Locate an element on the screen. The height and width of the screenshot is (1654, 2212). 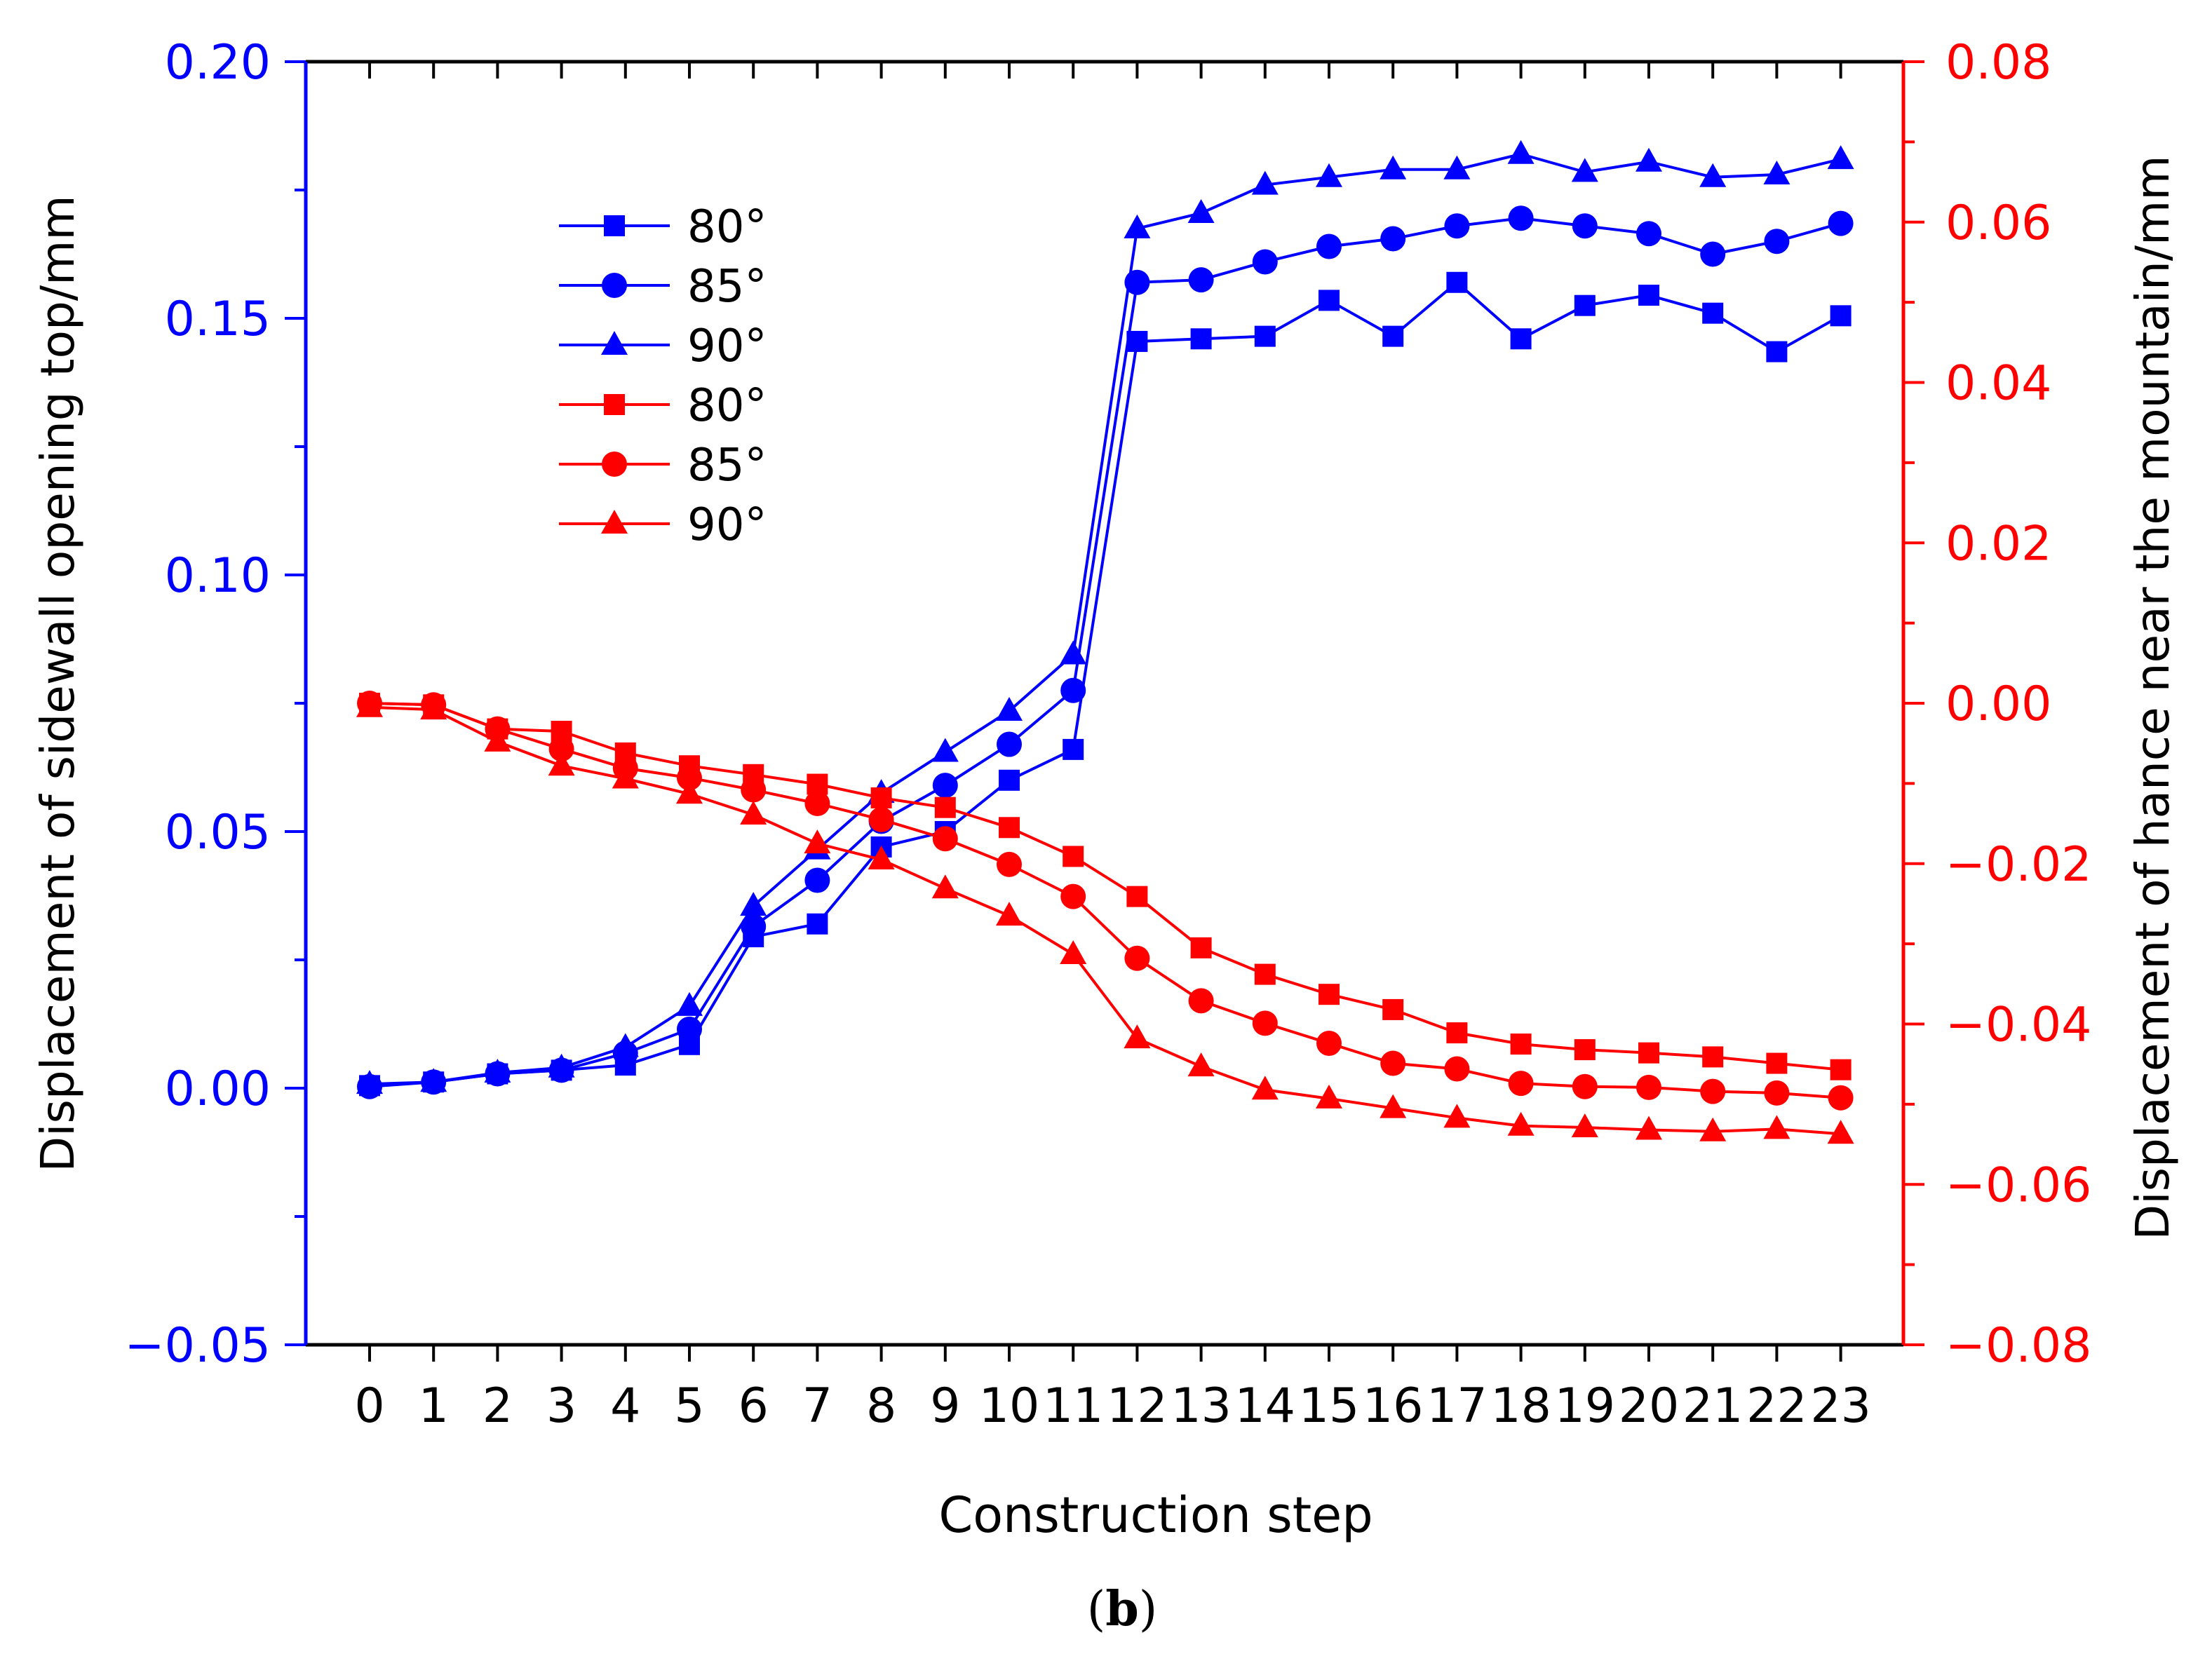
legend-label: 90° is located at coordinates (727, 346).